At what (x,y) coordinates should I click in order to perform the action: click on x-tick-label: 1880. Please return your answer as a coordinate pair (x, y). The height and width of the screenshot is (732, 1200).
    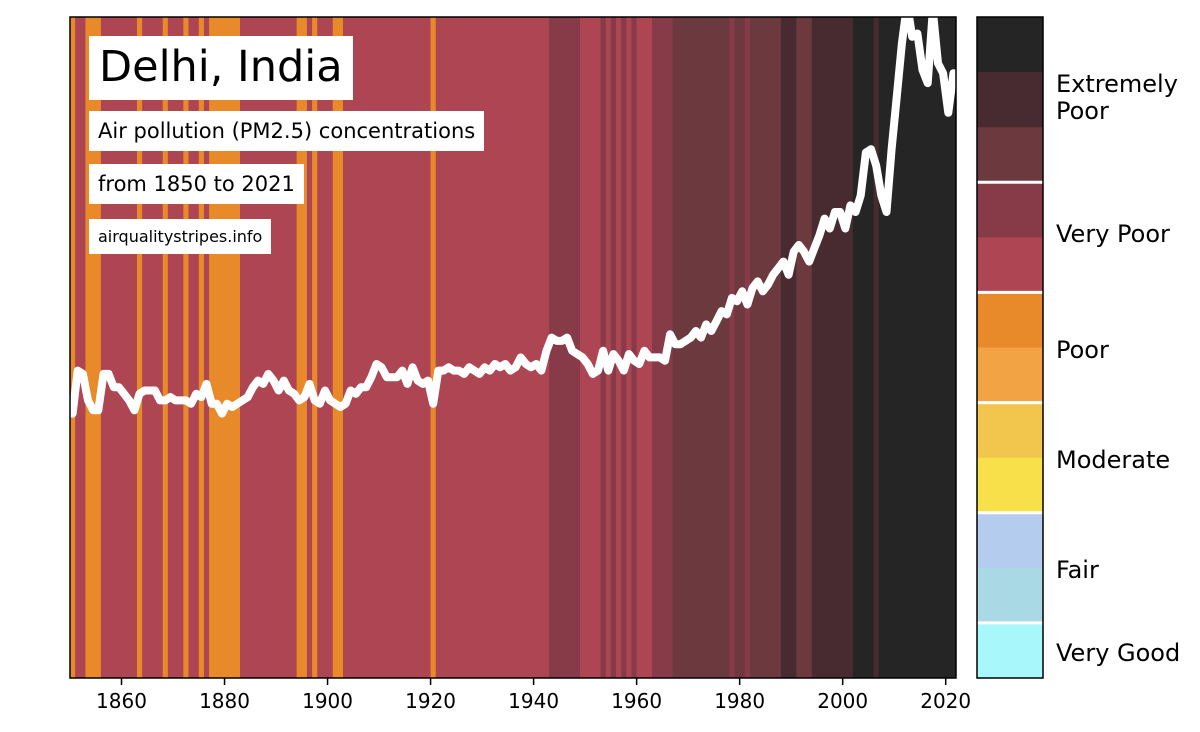
    Looking at the image, I should click on (224, 701).